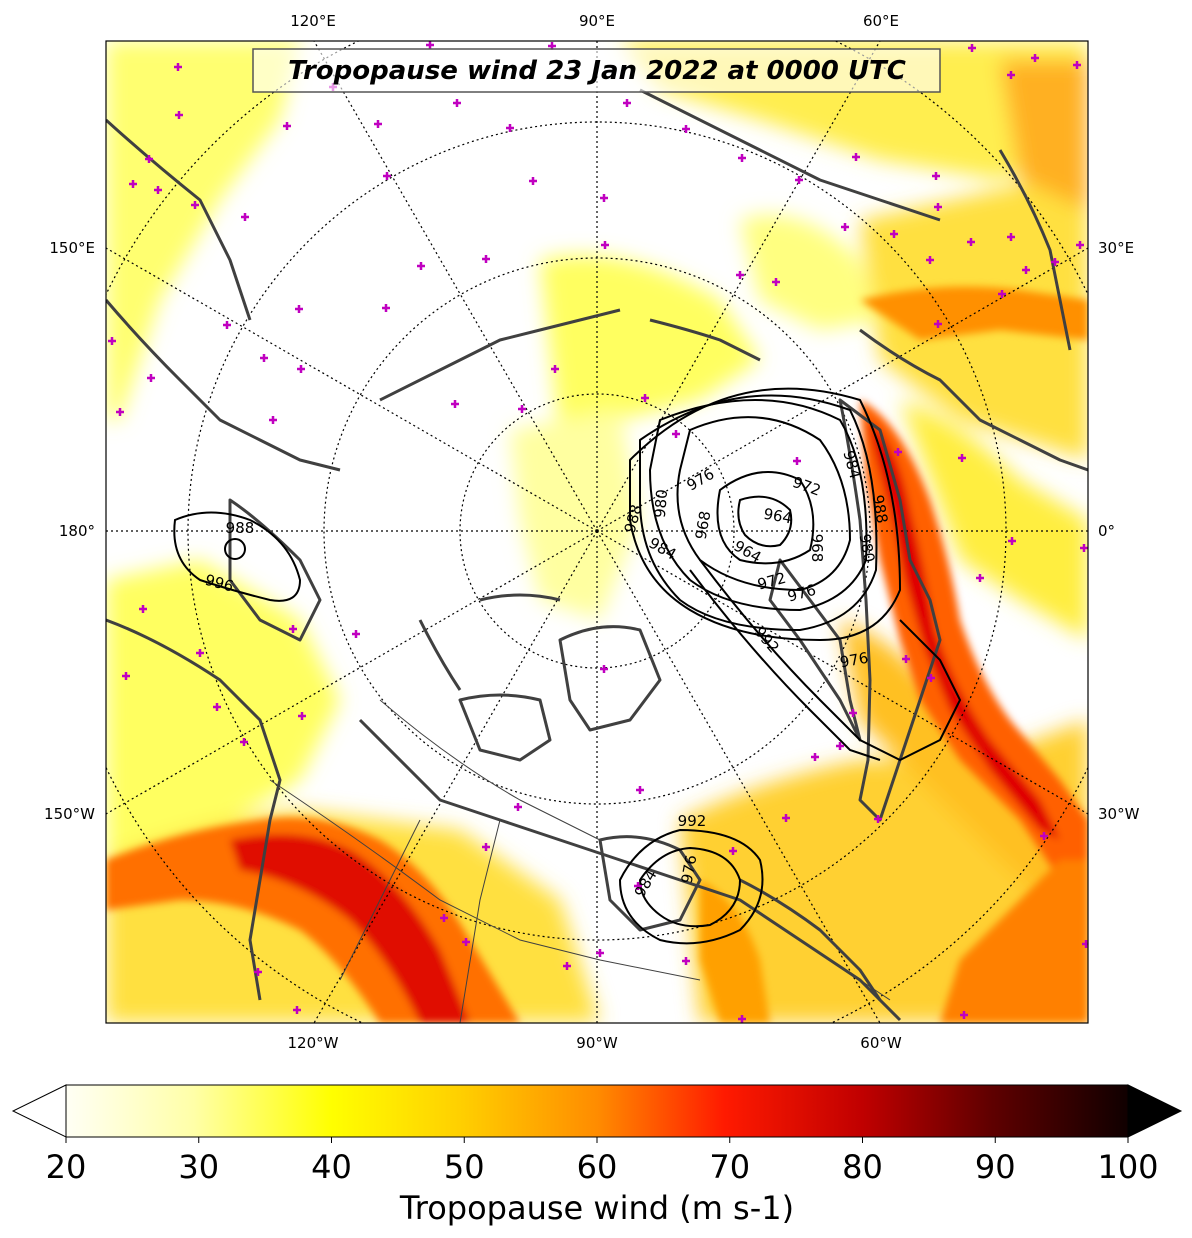 The height and width of the screenshot is (1238, 1192). I want to click on contour-label: 976, so click(853, 660).